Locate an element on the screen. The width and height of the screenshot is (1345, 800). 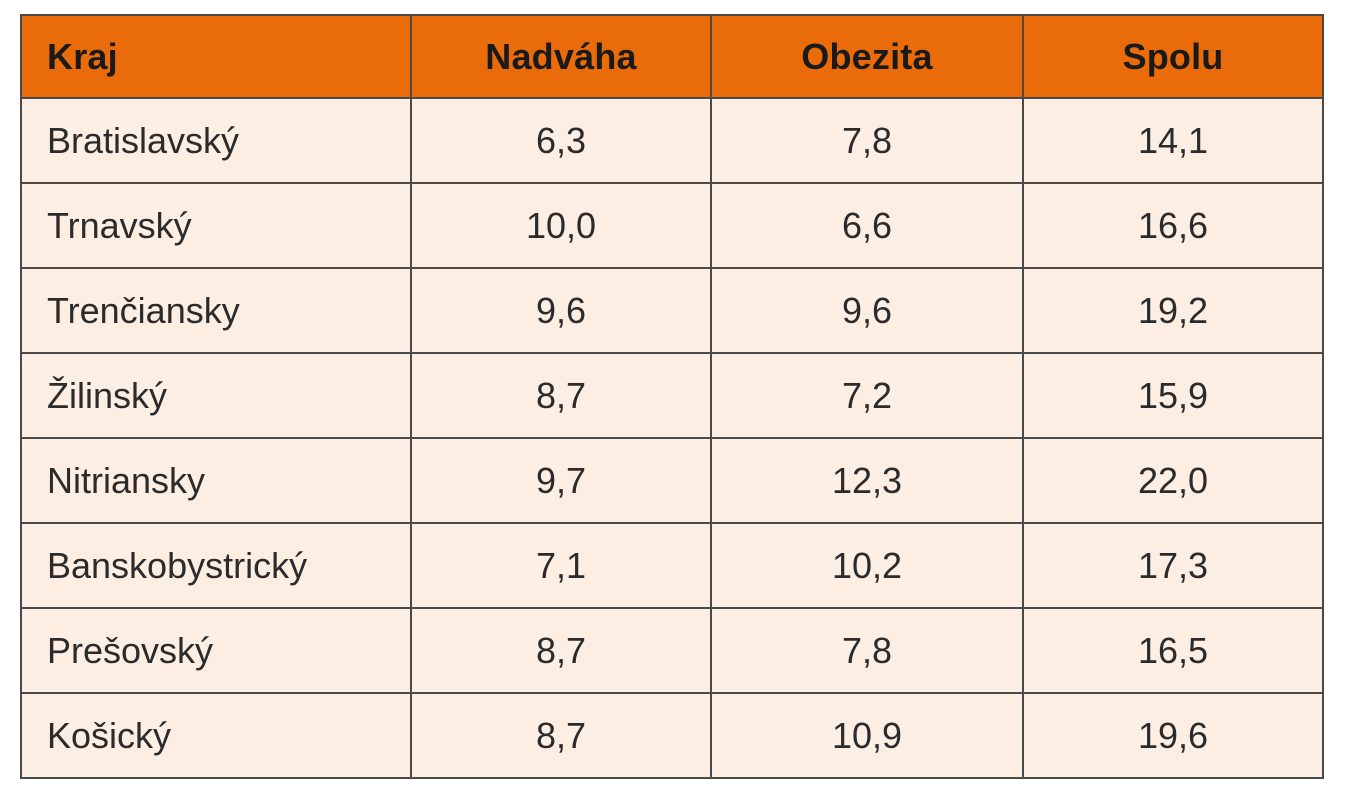
cell-nadvaha: 6,3 is located at coordinates (561, 140).